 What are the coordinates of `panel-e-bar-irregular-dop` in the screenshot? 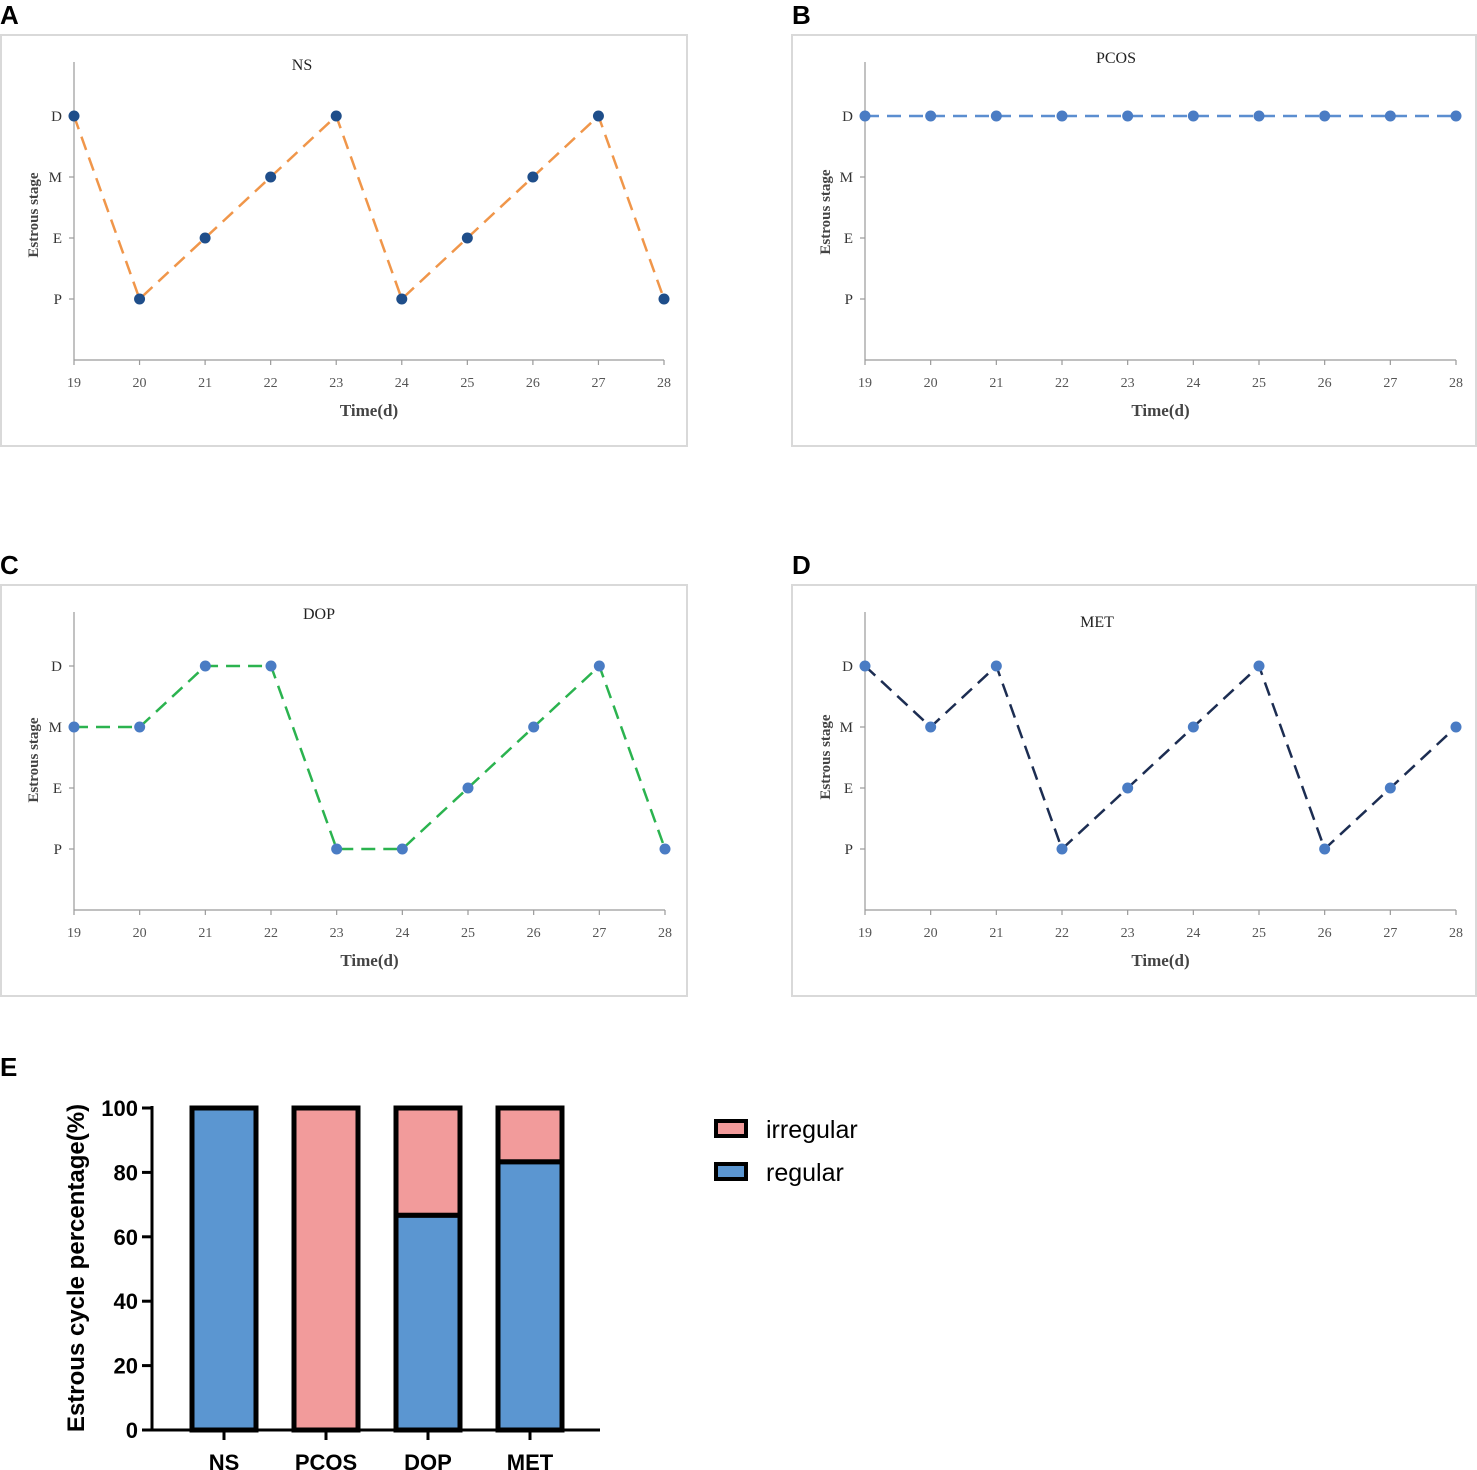 It's located at (428, 1161).